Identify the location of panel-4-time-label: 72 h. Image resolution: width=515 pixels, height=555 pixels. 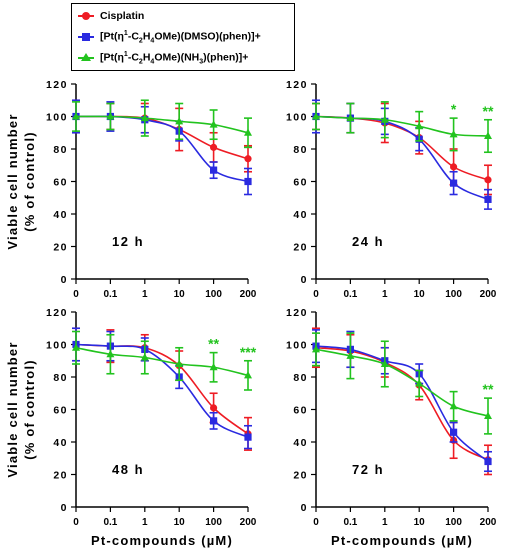
(368, 469).